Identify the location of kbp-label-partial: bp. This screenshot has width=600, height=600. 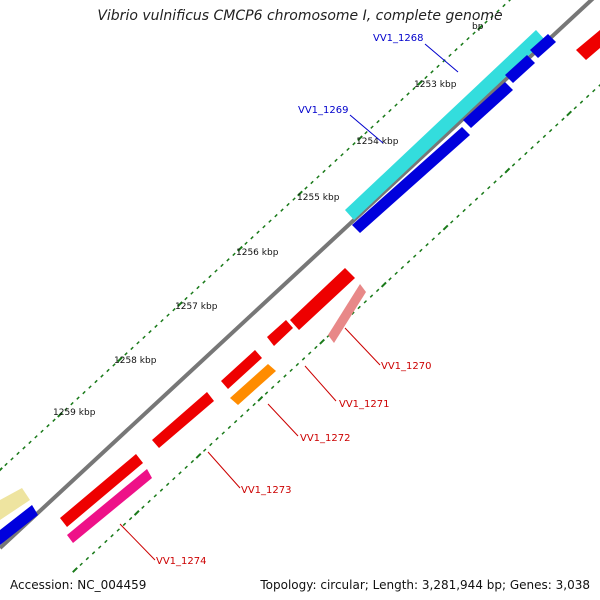
(478, 27).